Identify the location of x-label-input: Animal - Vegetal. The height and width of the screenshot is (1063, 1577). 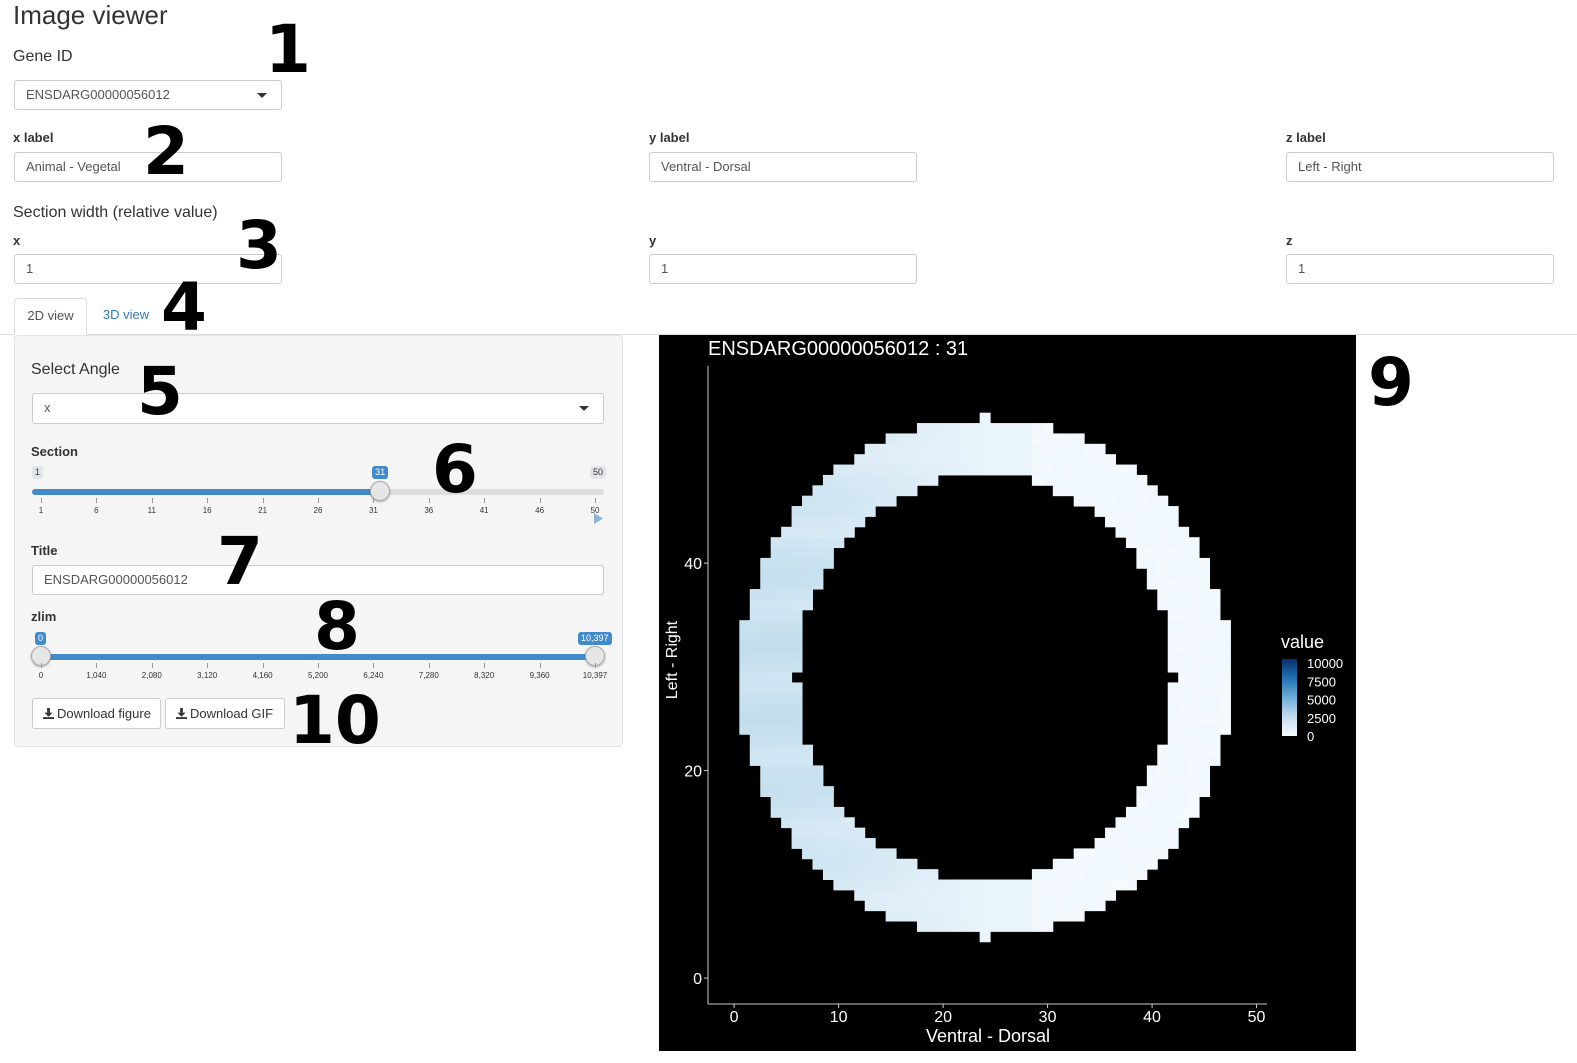
(148, 167).